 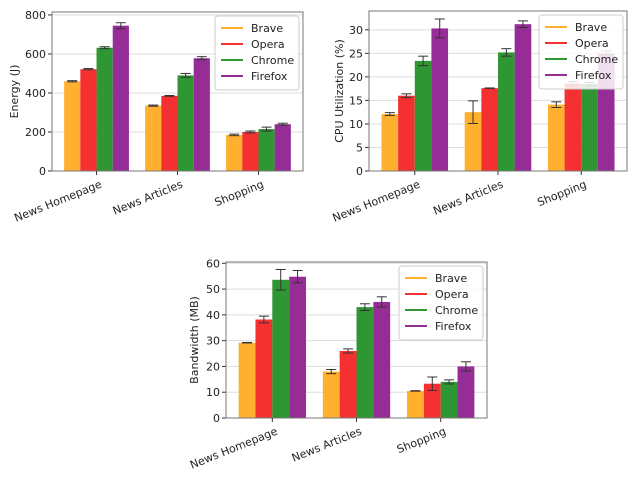 What do you see at coordinates (213, 263) in the screenshot?
I see `y-tick-label: 60` at bounding box center [213, 263].